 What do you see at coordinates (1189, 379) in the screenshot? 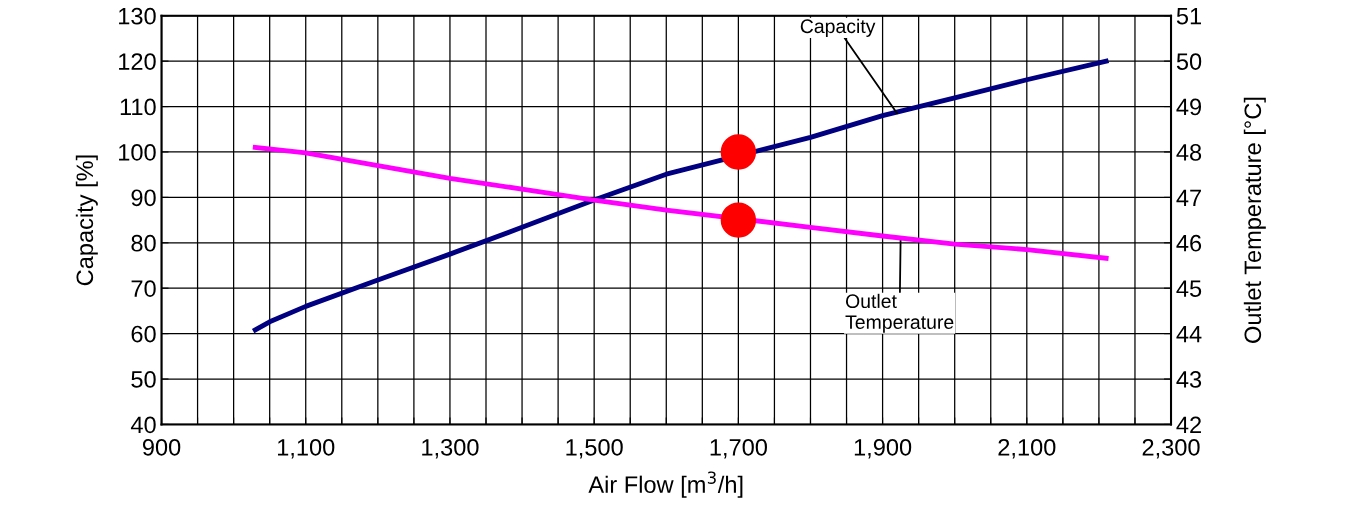
I see `y2-tick-label: 43` at bounding box center [1189, 379].